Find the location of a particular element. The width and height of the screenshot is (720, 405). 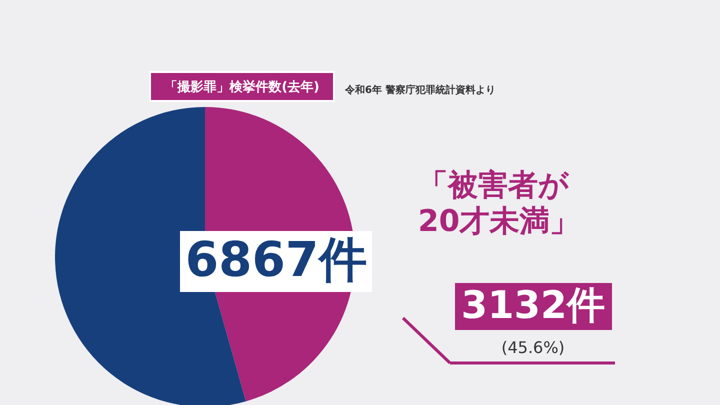

slice-label: 「被害者が 20才未満」 is located at coordinates (499, 203).